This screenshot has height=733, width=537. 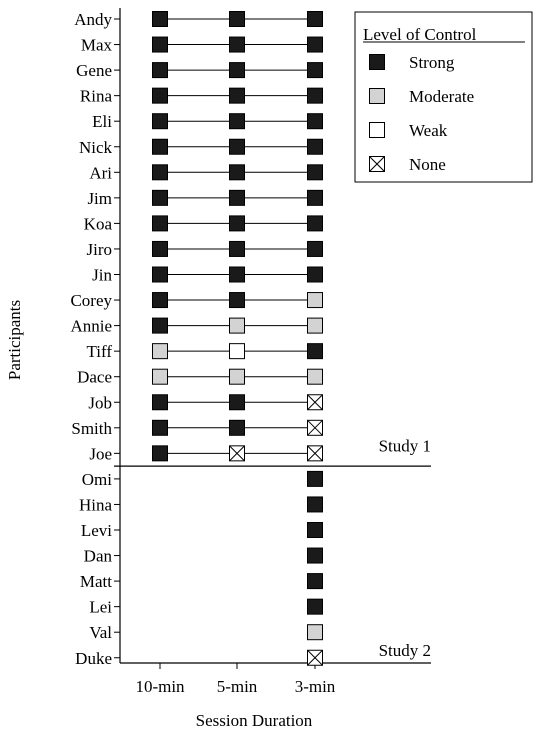 What do you see at coordinates (237, 248) in the screenshot?
I see `marker-jiro-5-min` at bounding box center [237, 248].